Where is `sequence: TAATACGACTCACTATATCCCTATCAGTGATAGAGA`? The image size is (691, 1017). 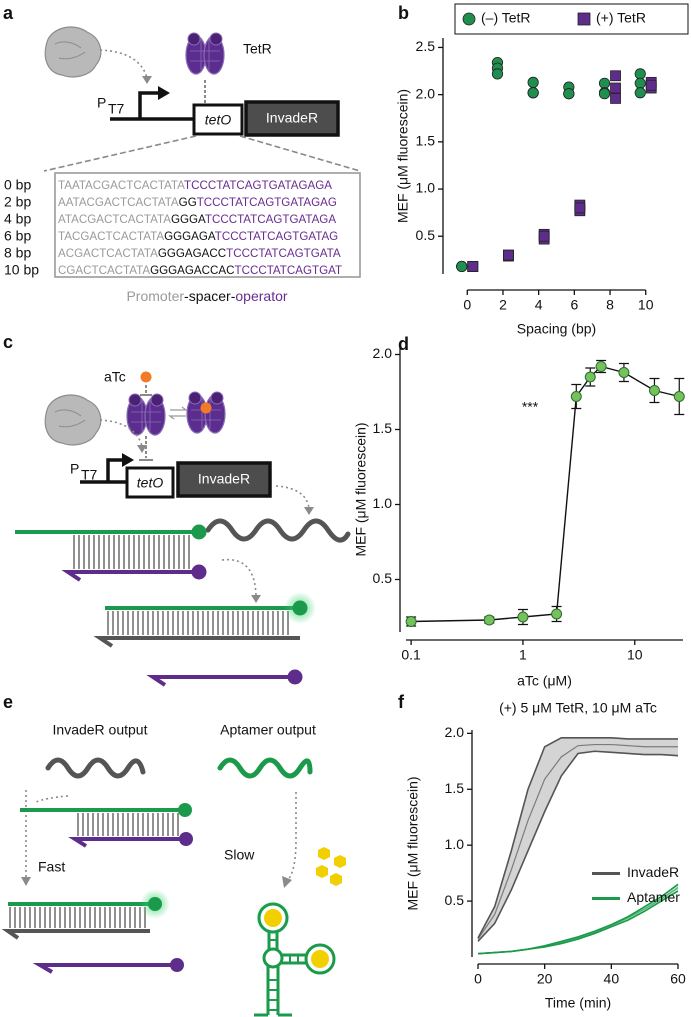
sequence: TAATACGACTCACTATATCCCTATCAGTGATAGAGA is located at coordinates (195, 185).